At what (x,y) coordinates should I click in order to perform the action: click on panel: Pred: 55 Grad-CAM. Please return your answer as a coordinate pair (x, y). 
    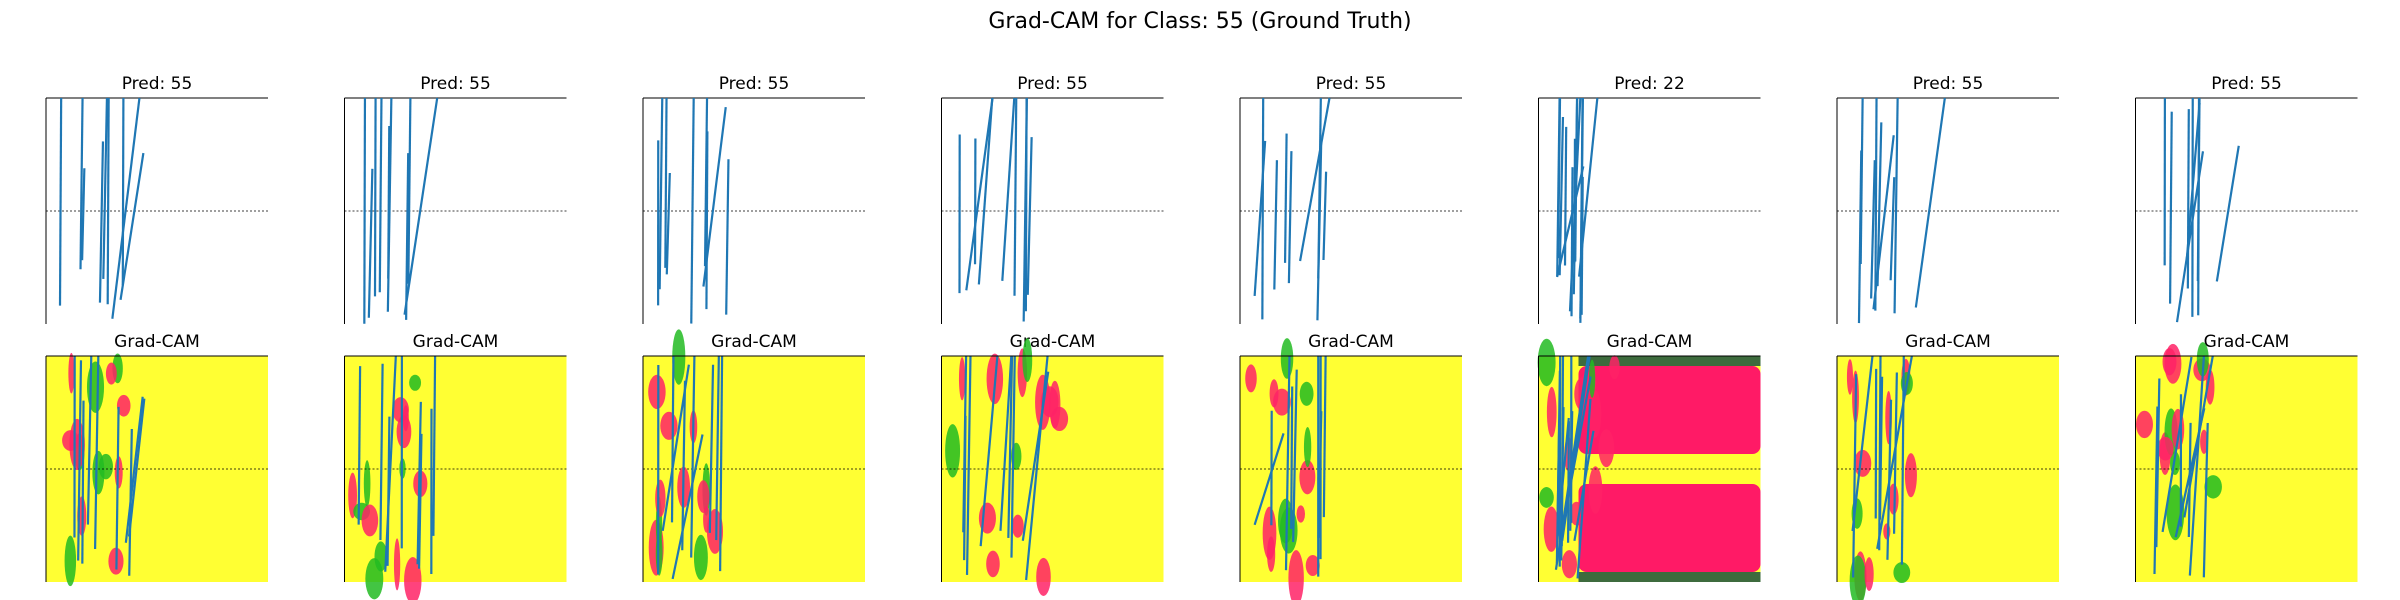
    Looking at the image, I should click on (455, 337).